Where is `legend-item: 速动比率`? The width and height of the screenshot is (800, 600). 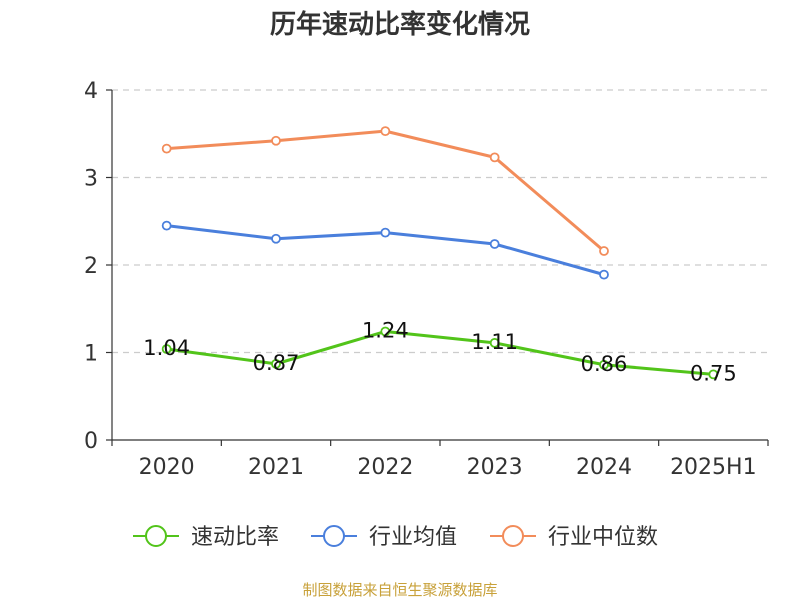 legend-item: 速动比率 is located at coordinates (206, 537).